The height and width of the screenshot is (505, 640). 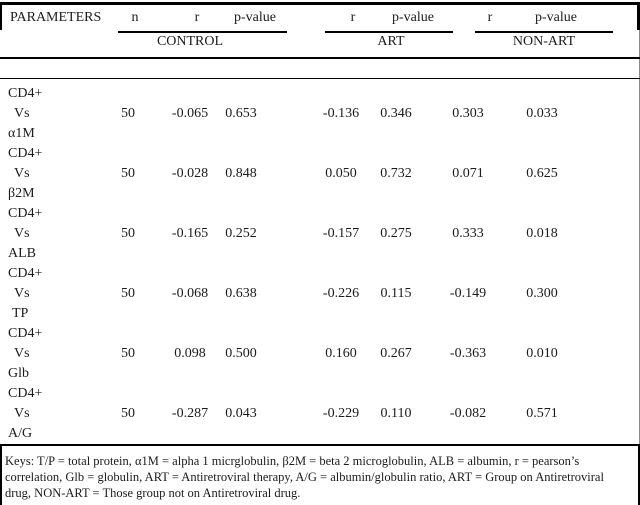 What do you see at coordinates (413, 17) in the screenshot?
I see `art-pvalue-column-header: p-value` at bounding box center [413, 17].